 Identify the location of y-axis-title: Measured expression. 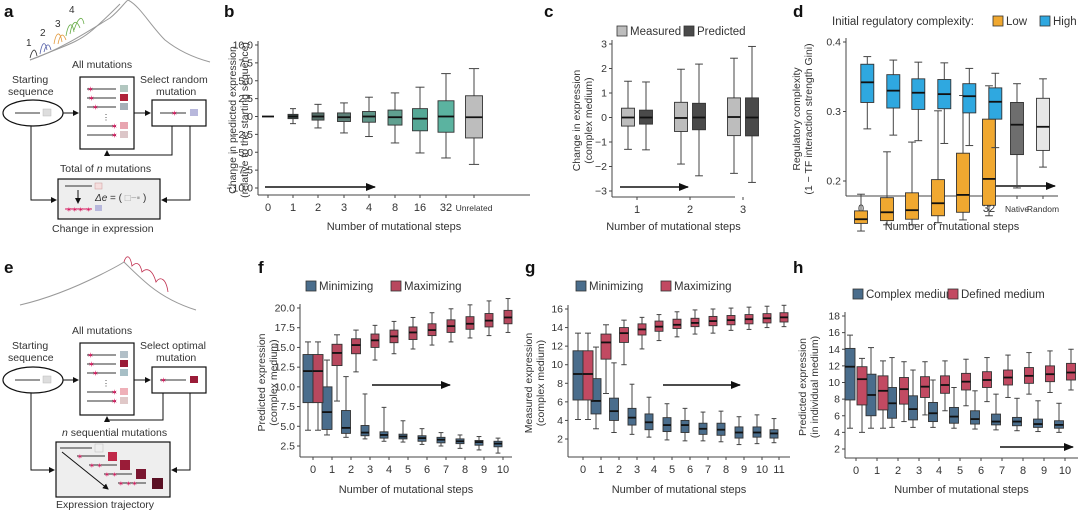
(529, 383).